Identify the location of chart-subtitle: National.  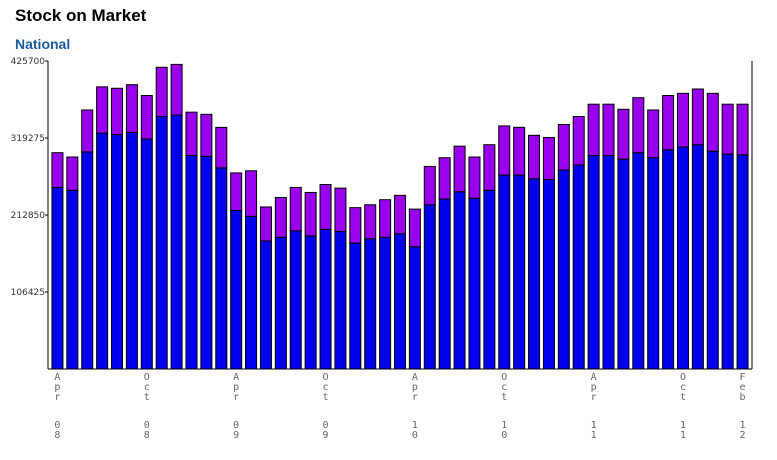
(43, 44).